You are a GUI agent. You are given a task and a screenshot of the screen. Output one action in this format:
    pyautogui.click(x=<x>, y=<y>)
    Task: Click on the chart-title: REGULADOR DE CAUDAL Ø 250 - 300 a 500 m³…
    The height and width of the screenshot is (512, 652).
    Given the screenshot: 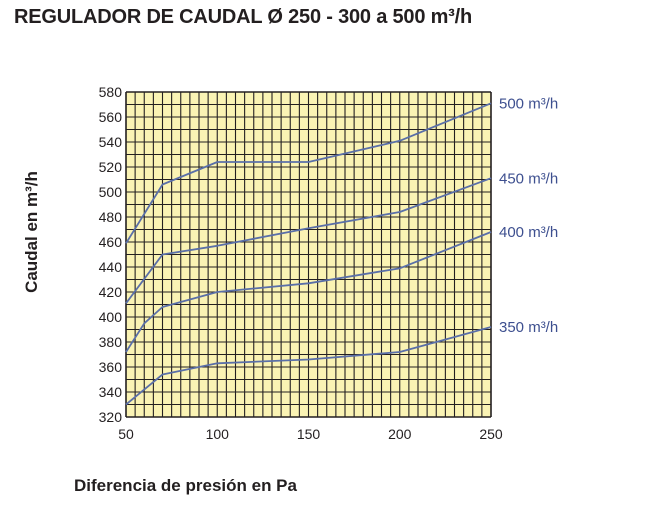 What is the action you would take?
    pyautogui.click(x=243, y=17)
    